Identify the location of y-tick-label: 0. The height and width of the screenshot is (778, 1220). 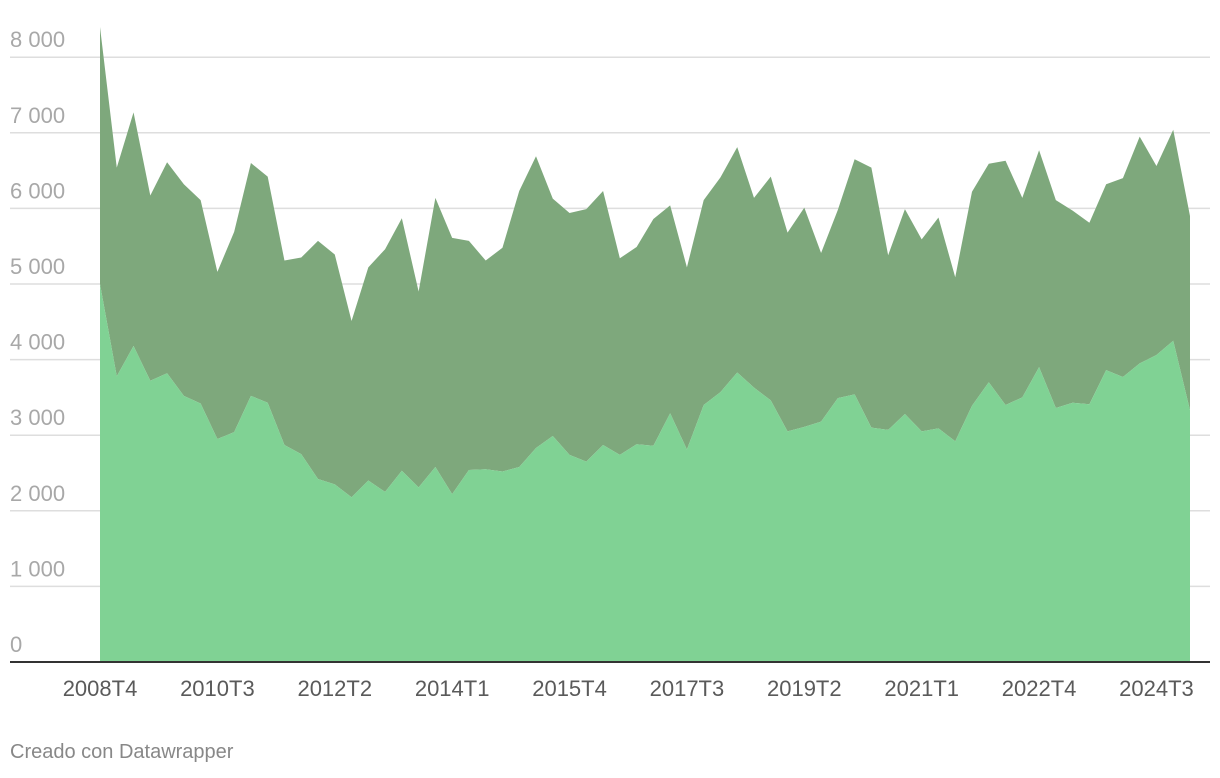
(16, 644).